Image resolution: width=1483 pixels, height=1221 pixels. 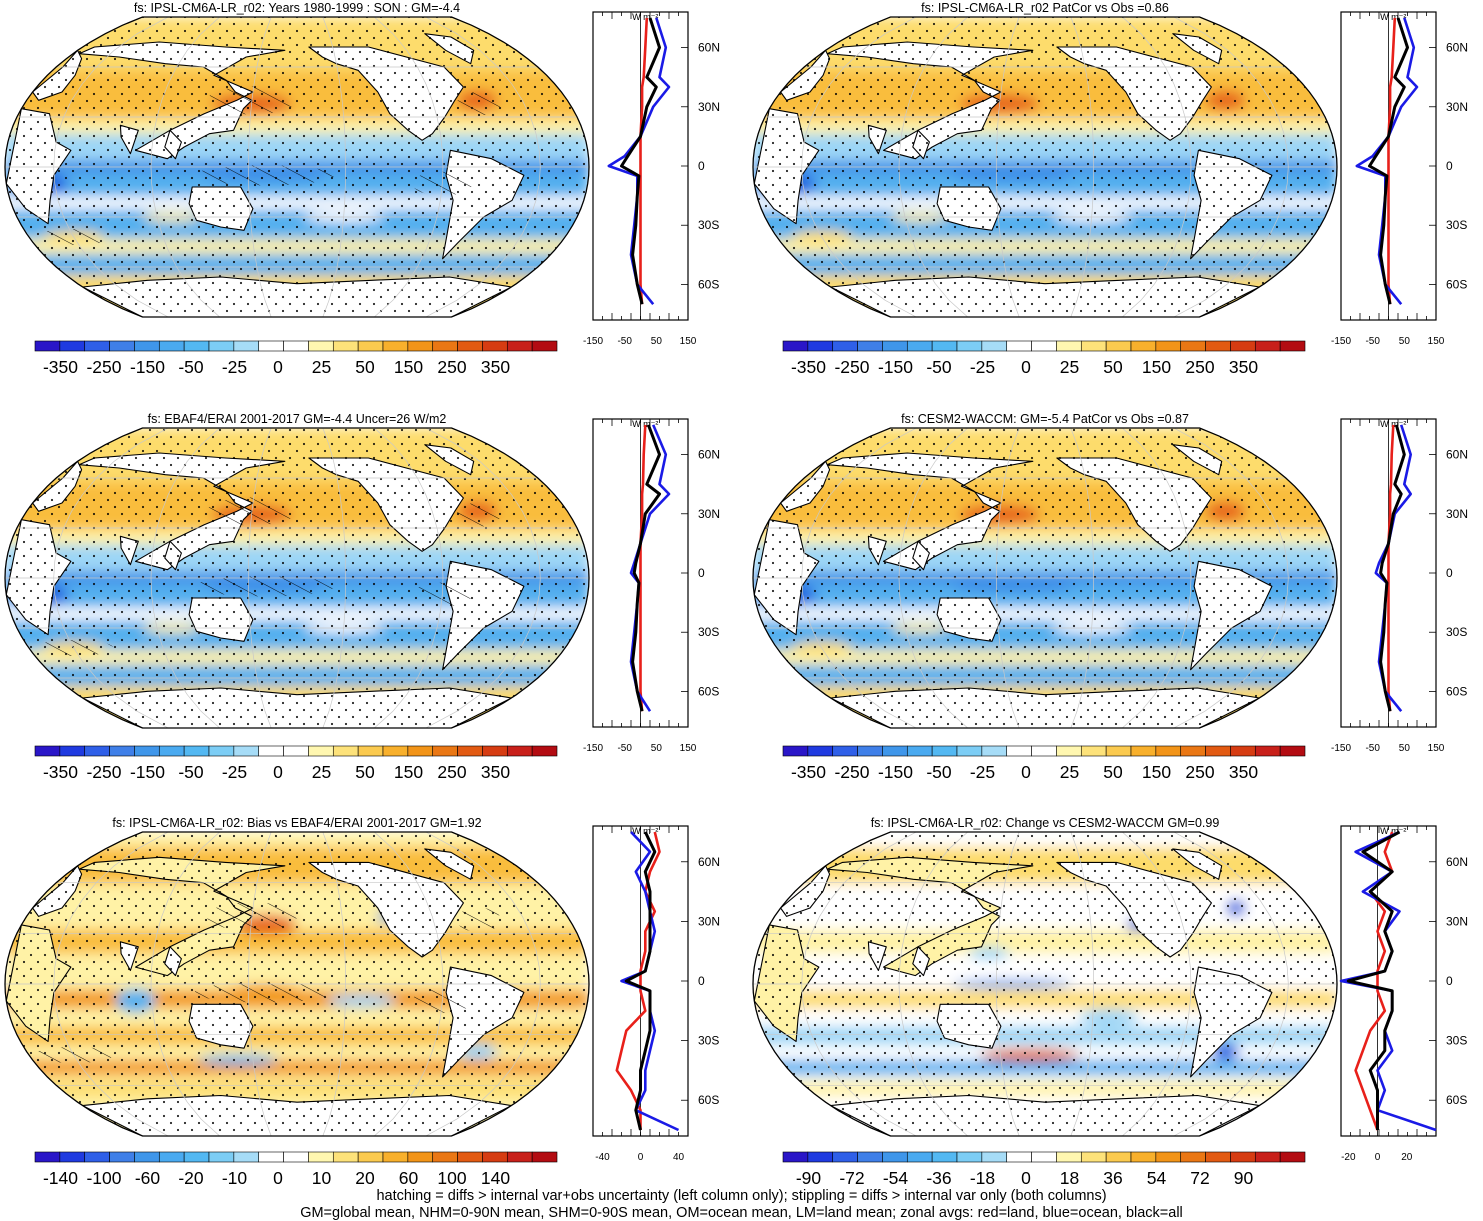 I want to click on colorbar-tick-label: 25, so click(x=321, y=772).